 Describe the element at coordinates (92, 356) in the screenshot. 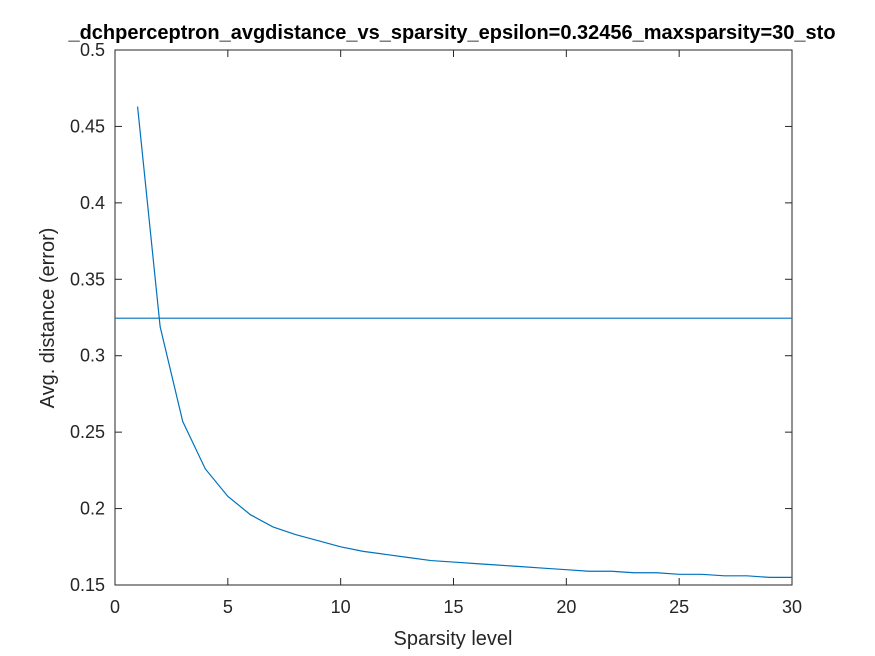

I see `y-tick-label: 0.3` at that location.